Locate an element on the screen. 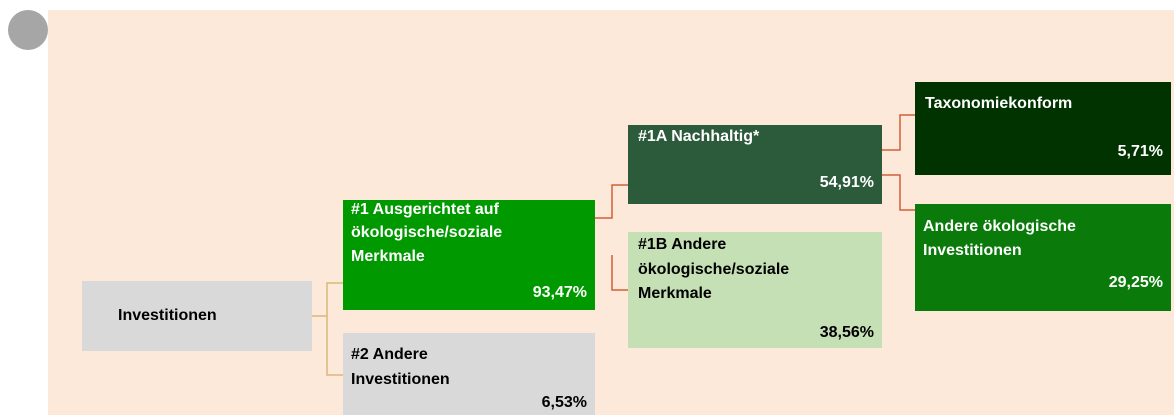  node-value: 54,91% is located at coordinates (847, 182).